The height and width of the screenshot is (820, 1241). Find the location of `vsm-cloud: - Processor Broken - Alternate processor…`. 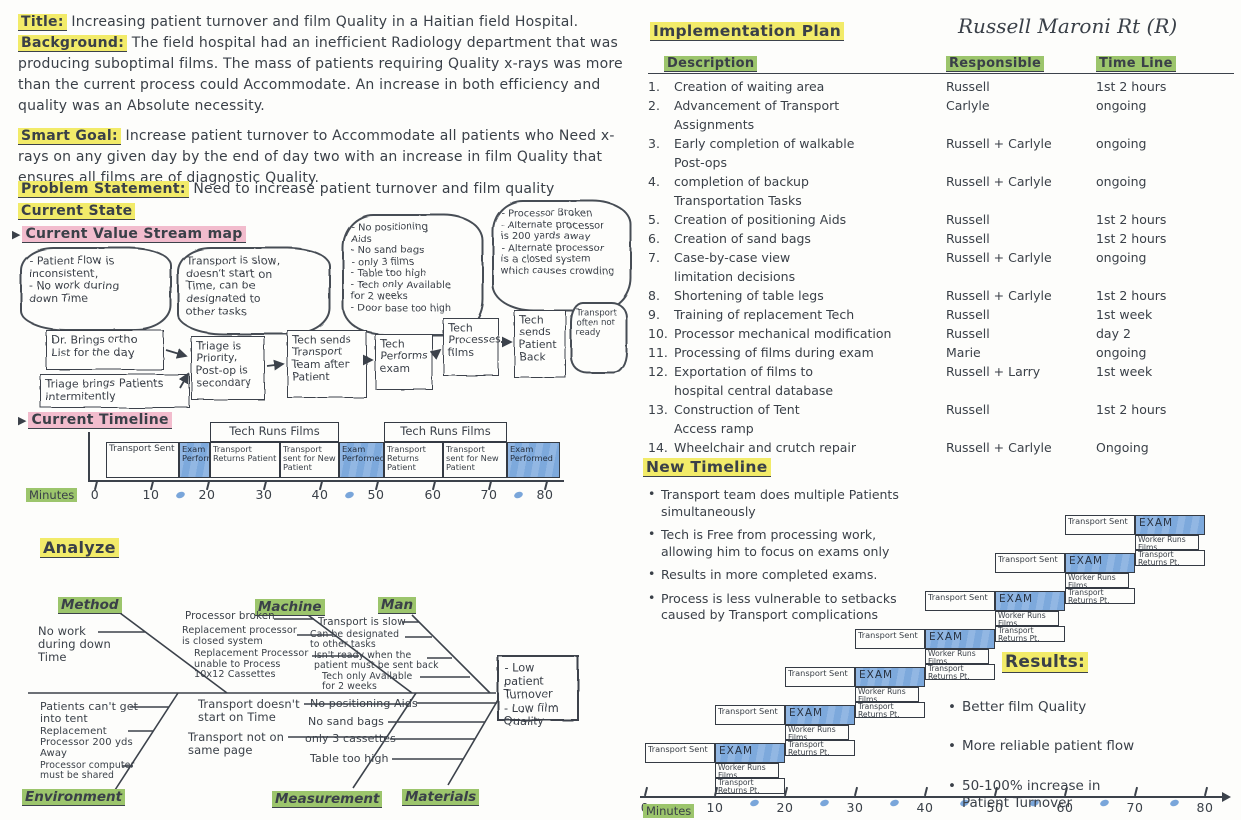

vsm-cloud: - Processor Broken - Alternate processor… is located at coordinates (562, 256).